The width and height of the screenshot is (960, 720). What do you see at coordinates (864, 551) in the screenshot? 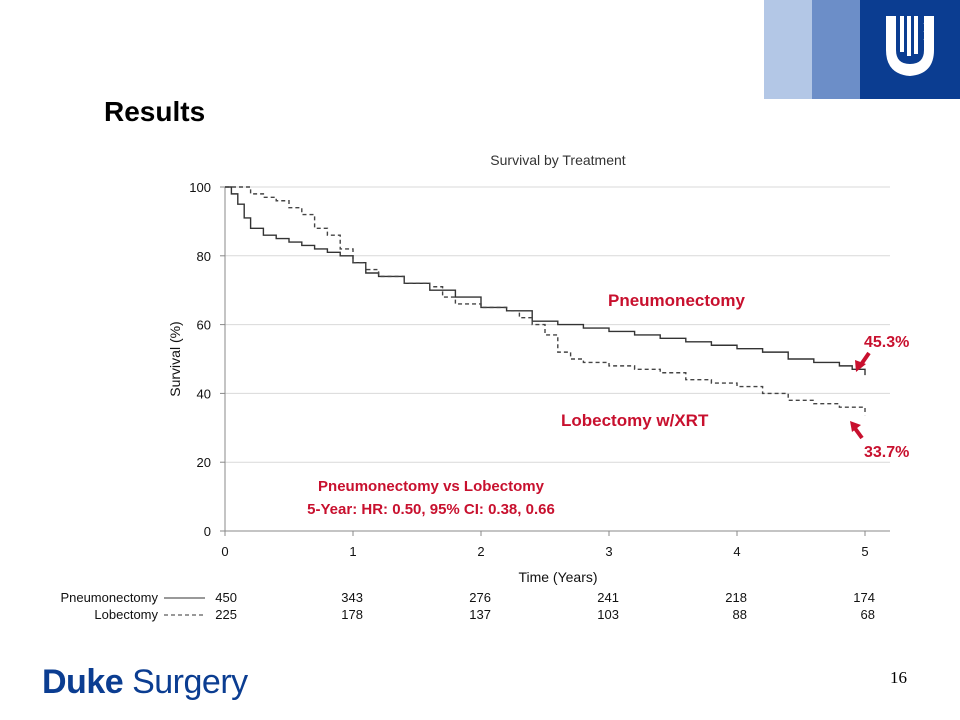
I see `x-tick-label: 5` at bounding box center [864, 551].